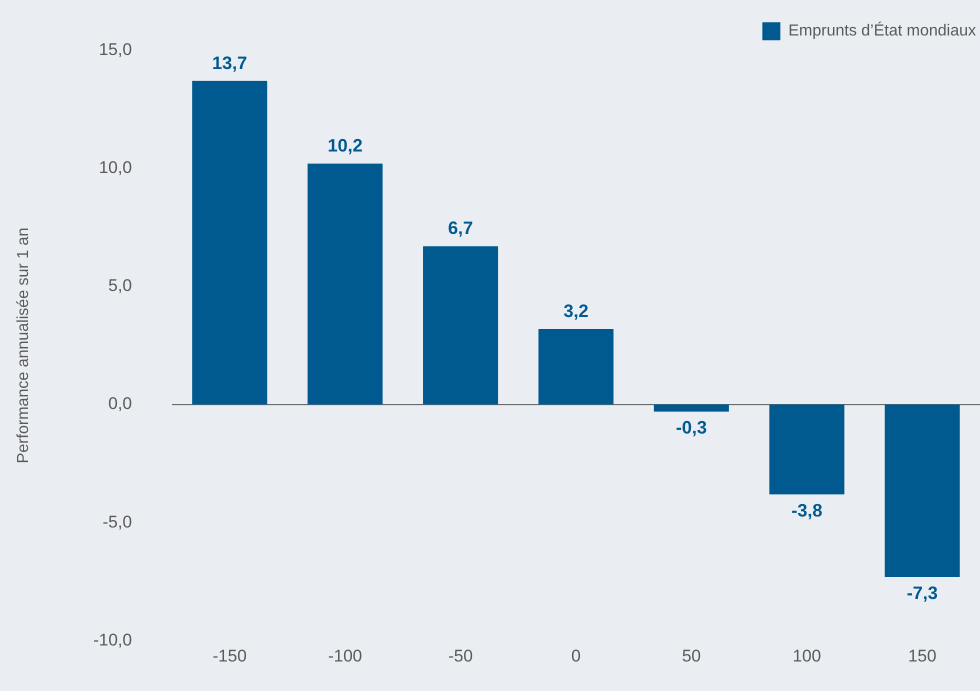  I want to click on y-tick-label: -5,0, so click(117, 522).